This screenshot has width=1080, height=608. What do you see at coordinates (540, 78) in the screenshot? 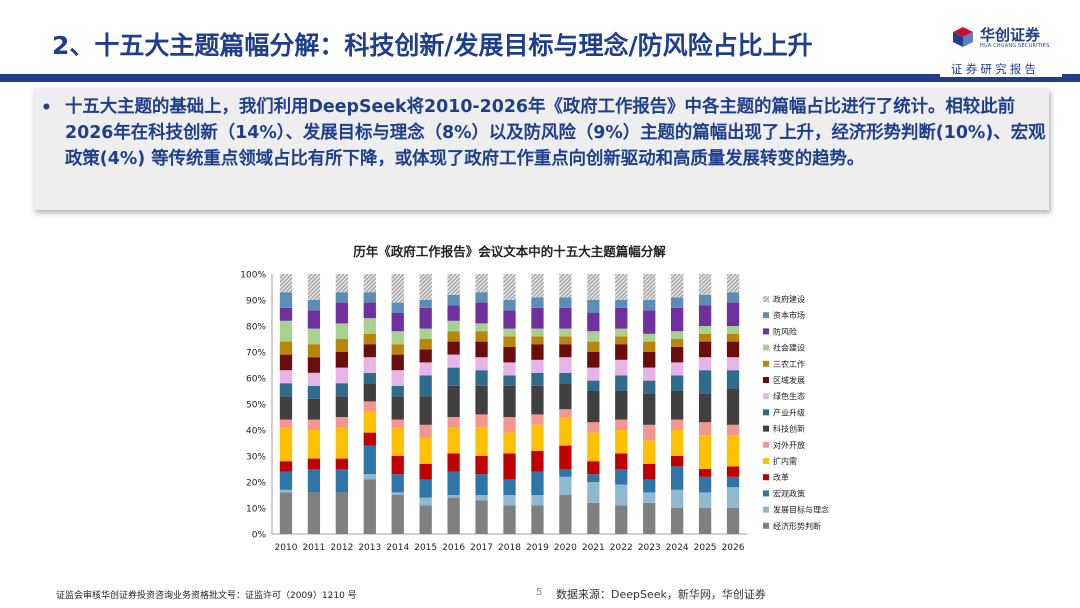
I see `header-divider` at bounding box center [540, 78].